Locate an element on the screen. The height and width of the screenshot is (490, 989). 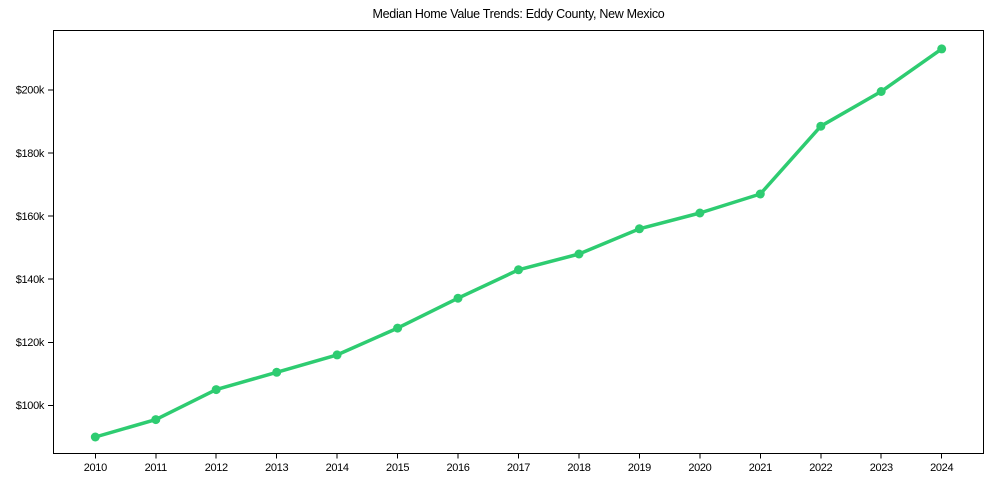
x-tick-label: 2023 is located at coordinates (881, 468).